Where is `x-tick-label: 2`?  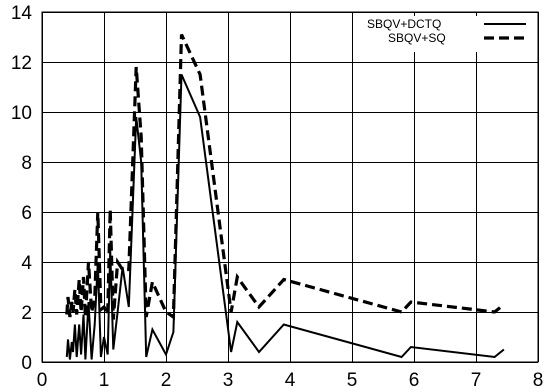
x-tick-label: 2 is located at coordinates (166, 380).